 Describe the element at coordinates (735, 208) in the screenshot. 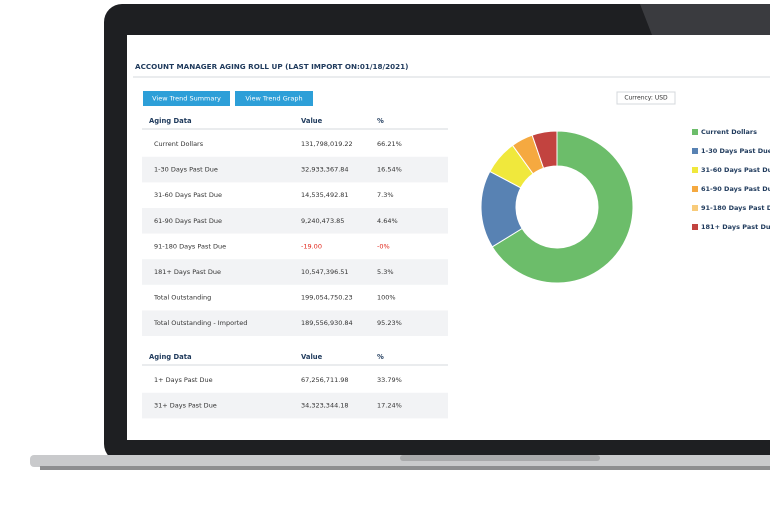

I see `legend-label: 91-180 Days Past Due` at that location.